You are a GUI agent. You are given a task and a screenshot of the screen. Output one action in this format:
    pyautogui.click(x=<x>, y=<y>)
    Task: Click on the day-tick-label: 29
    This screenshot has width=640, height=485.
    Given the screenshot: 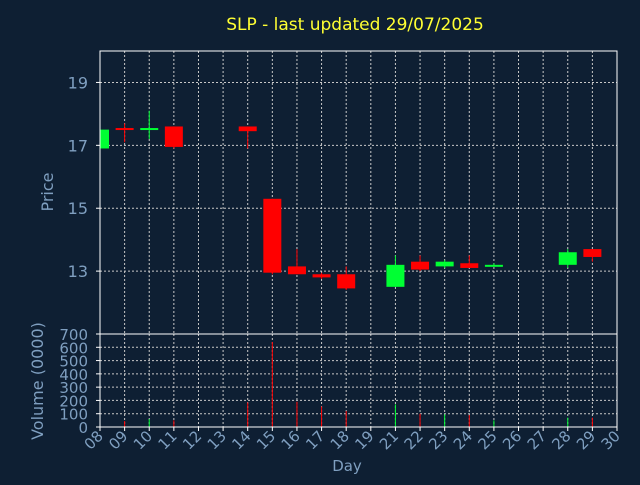 What is the action you would take?
    pyautogui.click(x=586, y=440)
    